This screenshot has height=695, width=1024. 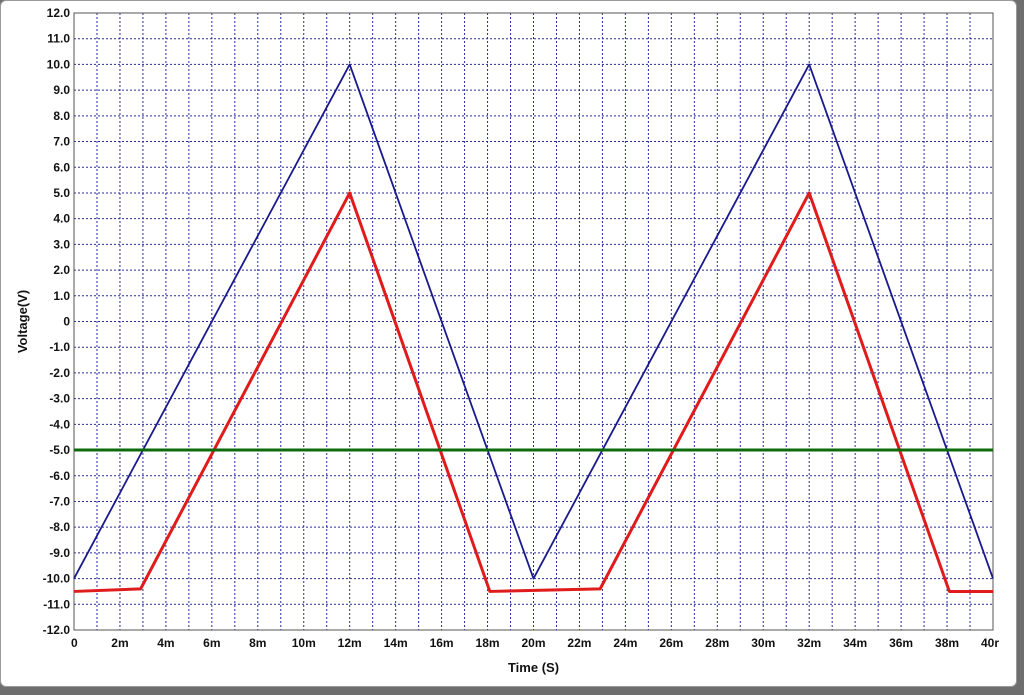 I want to click on y-tick-label: 7.0, so click(x=61, y=142).